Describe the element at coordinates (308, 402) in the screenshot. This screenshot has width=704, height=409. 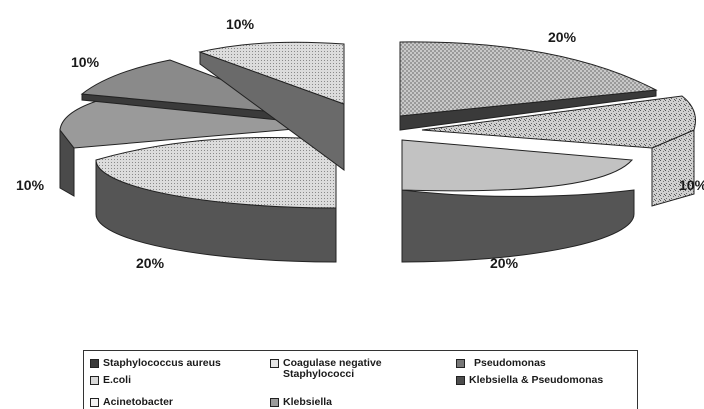
I see `legend-label: Klebsiella` at that location.